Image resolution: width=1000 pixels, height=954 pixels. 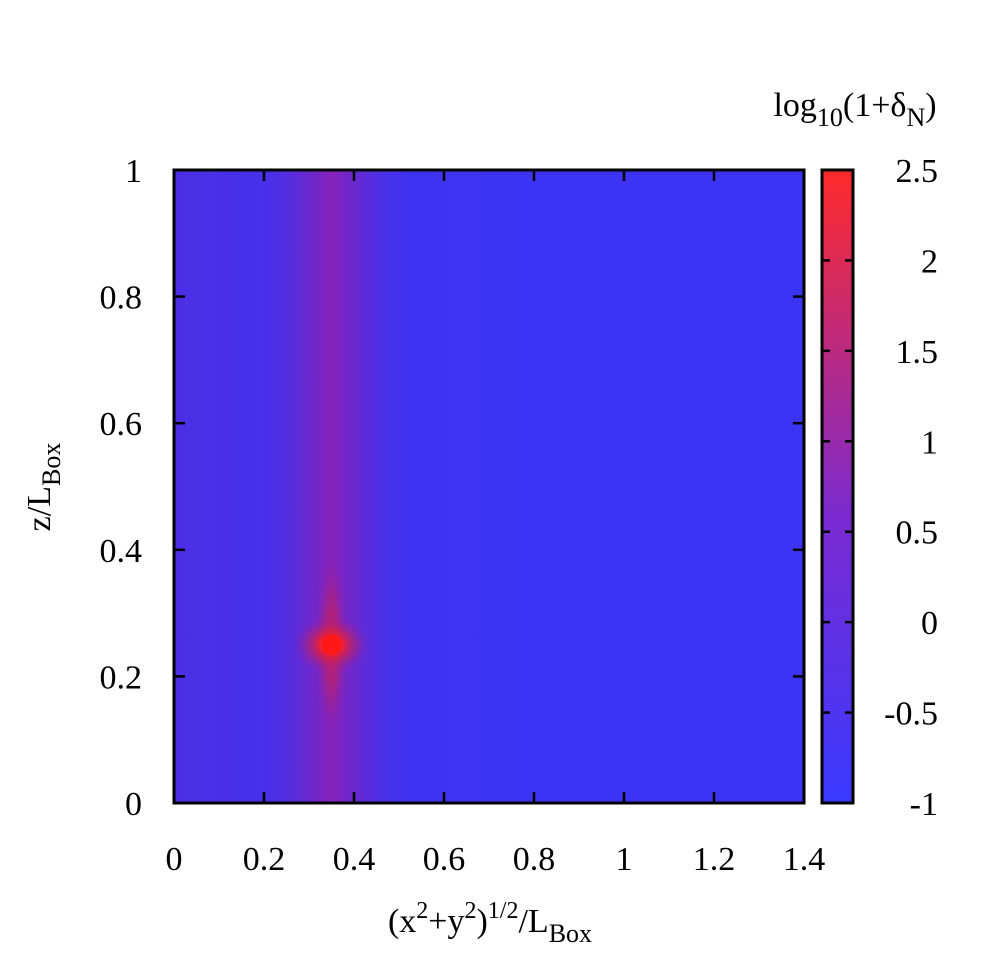 What do you see at coordinates (929, 261) in the screenshot?
I see `colorbar-tick-label: 2` at bounding box center [929, 261].